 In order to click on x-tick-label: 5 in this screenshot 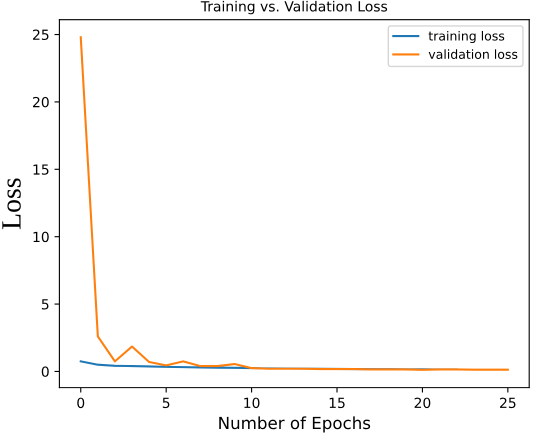, I will do `click(166, 403)`.